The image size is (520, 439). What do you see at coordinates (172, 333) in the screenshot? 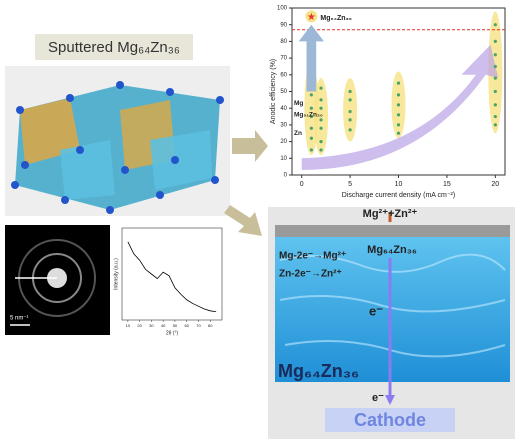
I see `x-axis-label: 2θ (°)` at bounding box center [172, 333].